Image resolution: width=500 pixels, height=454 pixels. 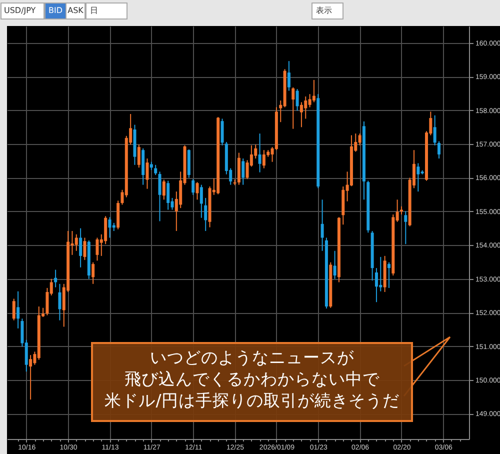 I want to click on text: 日, so click(x=94, y=10).